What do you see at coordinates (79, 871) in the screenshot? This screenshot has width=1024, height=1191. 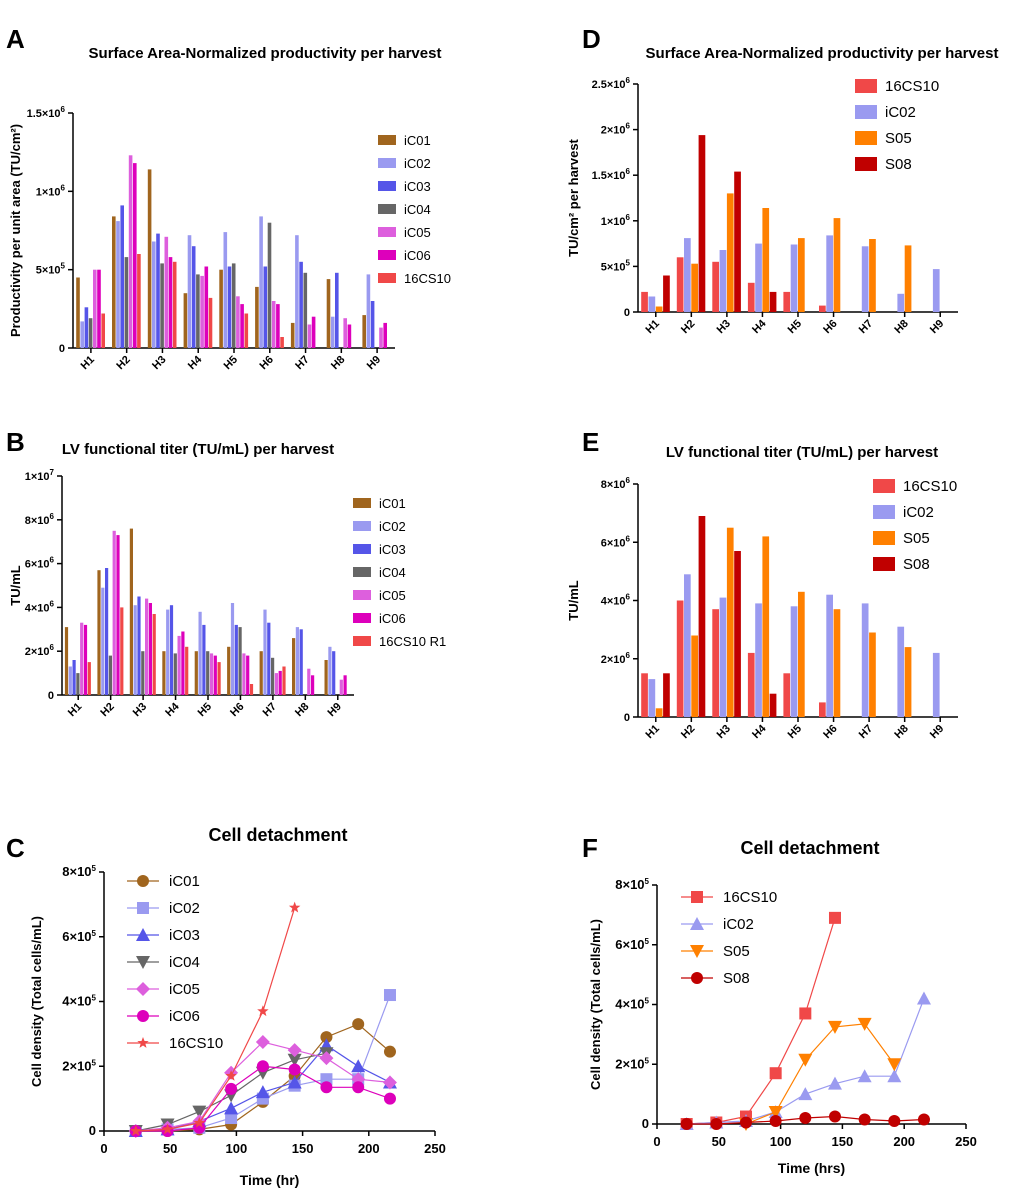 I see `y-tick-label: 8×105` at bounding box center [79, 871].